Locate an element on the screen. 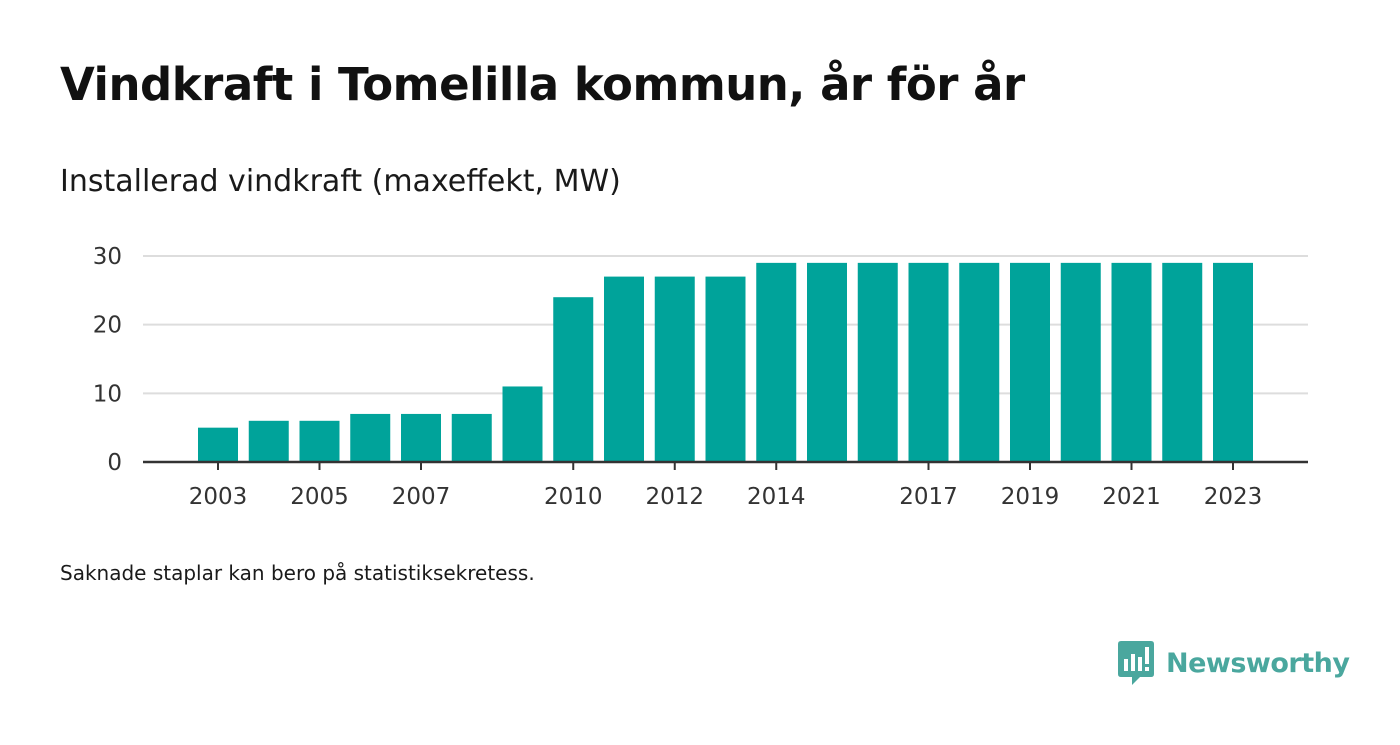 This screenshot has height=745, width=1400. bar-2008 is located at coordinates (471, 437).